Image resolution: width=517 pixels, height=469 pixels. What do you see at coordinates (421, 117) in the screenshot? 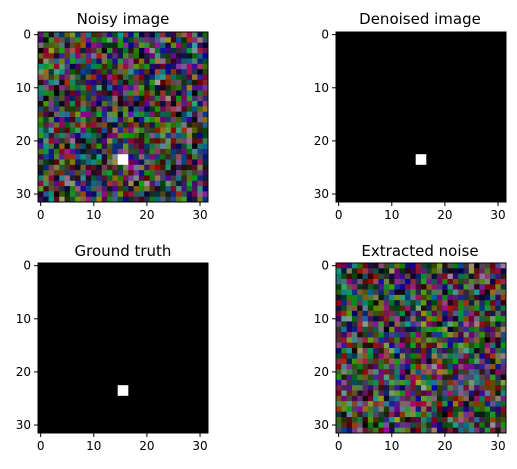
I see `image-frame` at bounding box center [421, 117].